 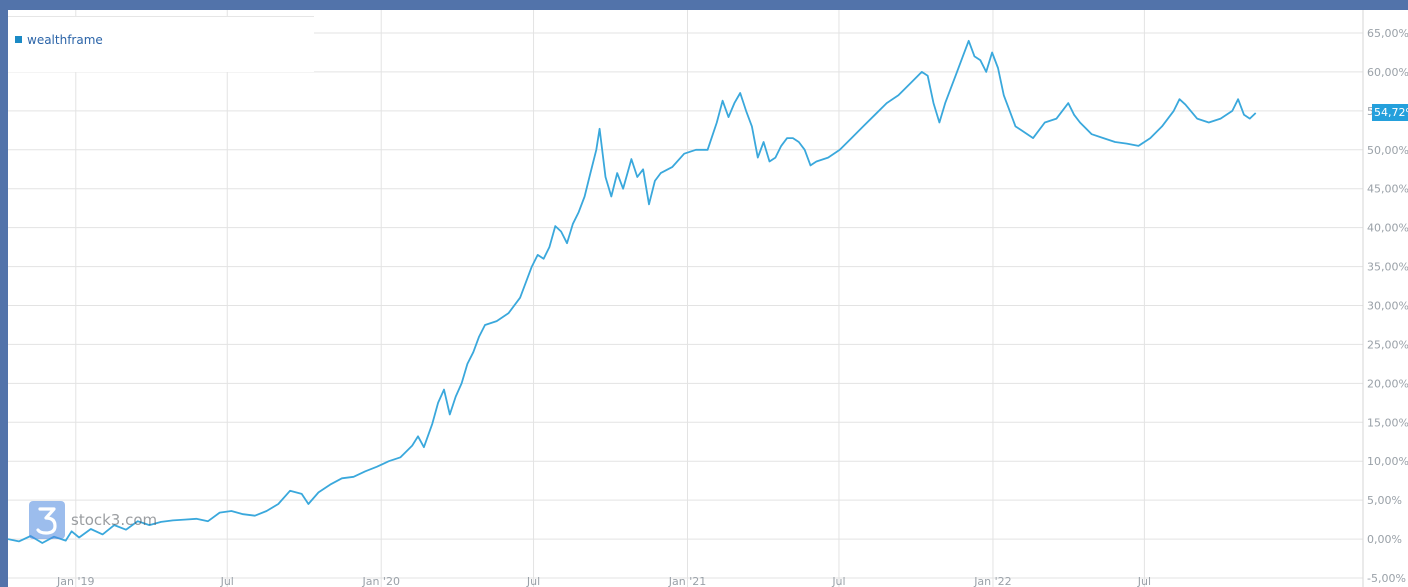 I want to click on x-tick-label: Jan '20, so click(x=380, y=581).